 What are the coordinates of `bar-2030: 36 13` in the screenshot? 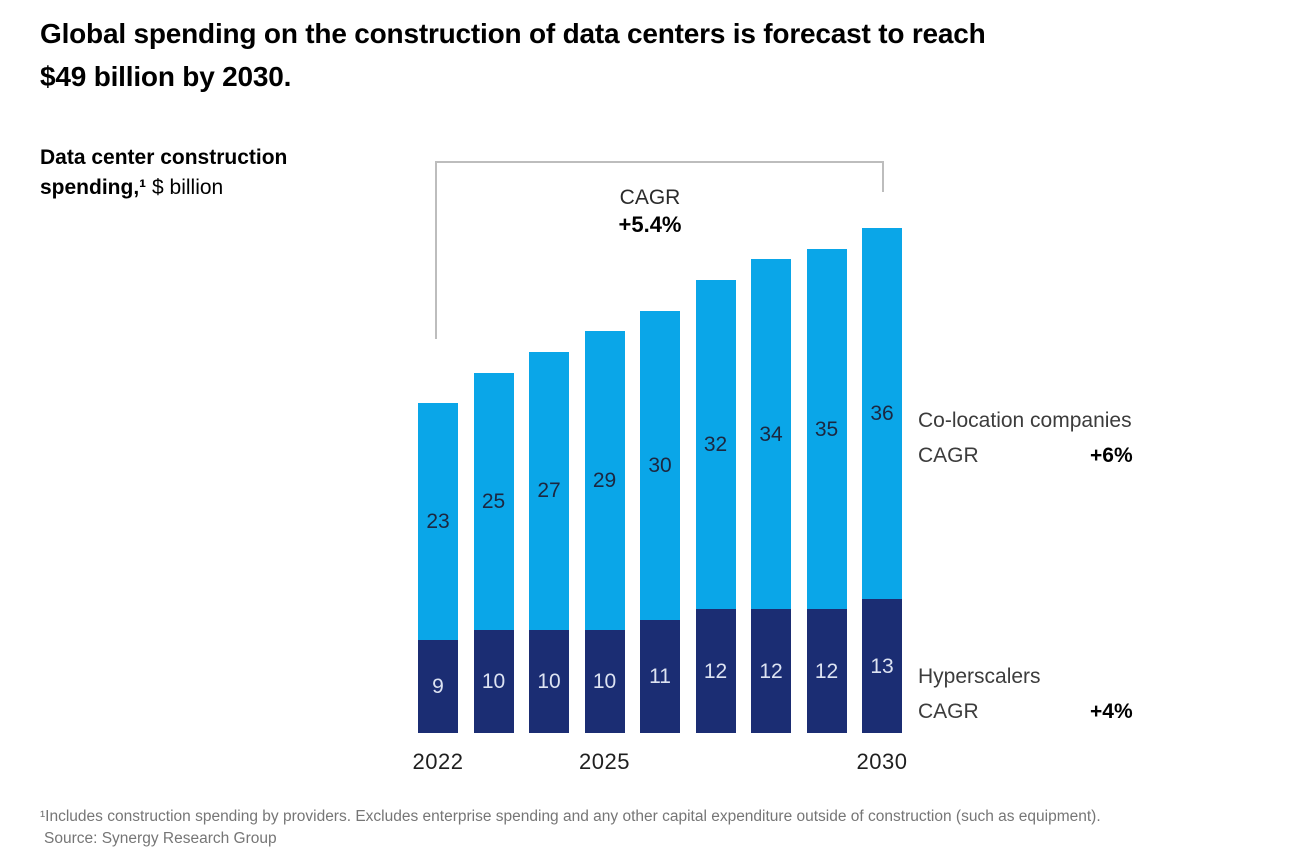 It's located at (882, 480).